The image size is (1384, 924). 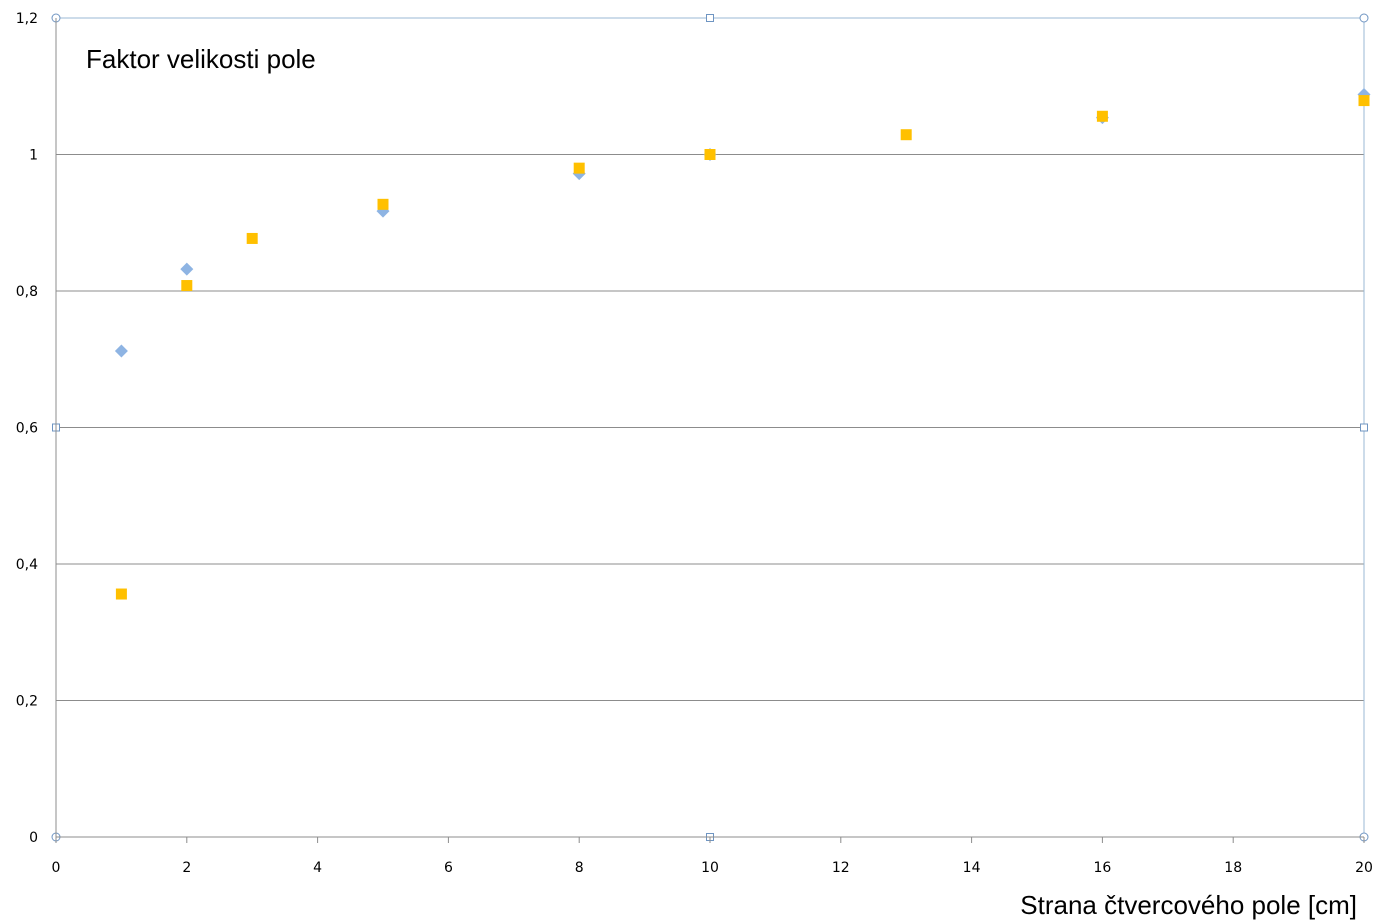 I want to click on y-tick-label: 0,2, so click(x=27, y=702).